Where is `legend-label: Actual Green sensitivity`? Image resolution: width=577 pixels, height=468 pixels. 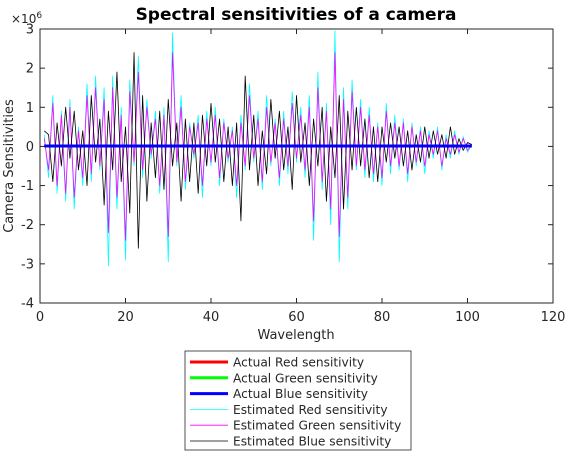 legend-label: Actual Green sensitivity is located at coordinates (305, 378).